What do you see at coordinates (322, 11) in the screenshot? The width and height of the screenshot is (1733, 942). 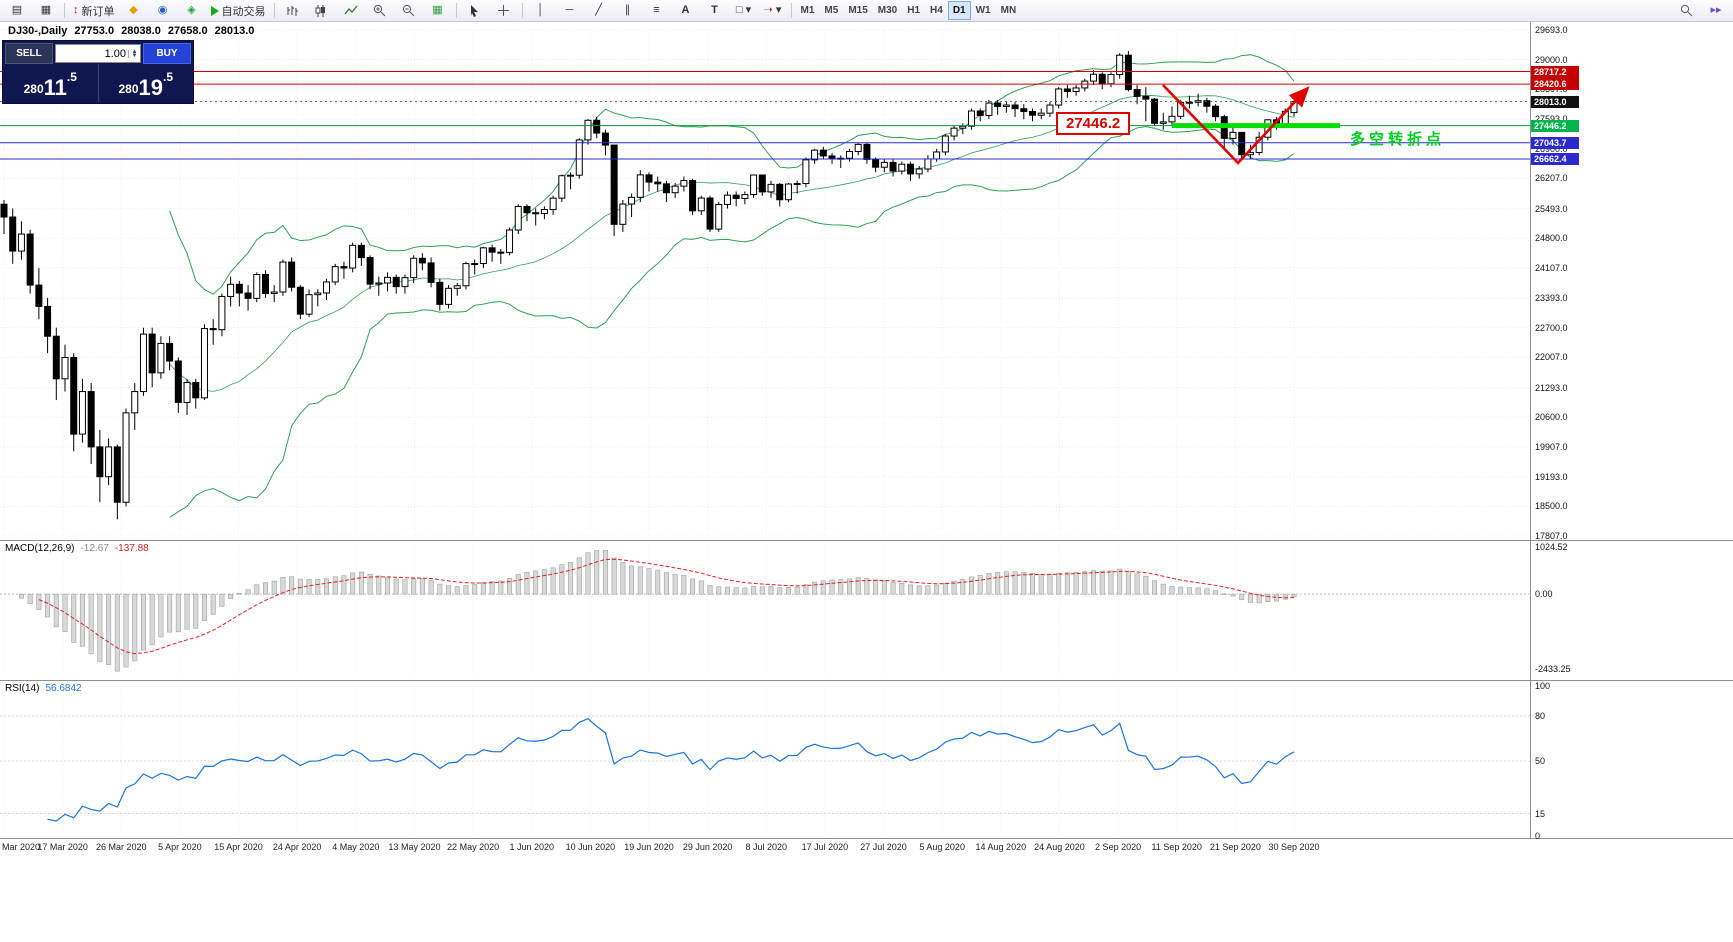 I see `candle-chart-button` at bounding box center [322, 11].